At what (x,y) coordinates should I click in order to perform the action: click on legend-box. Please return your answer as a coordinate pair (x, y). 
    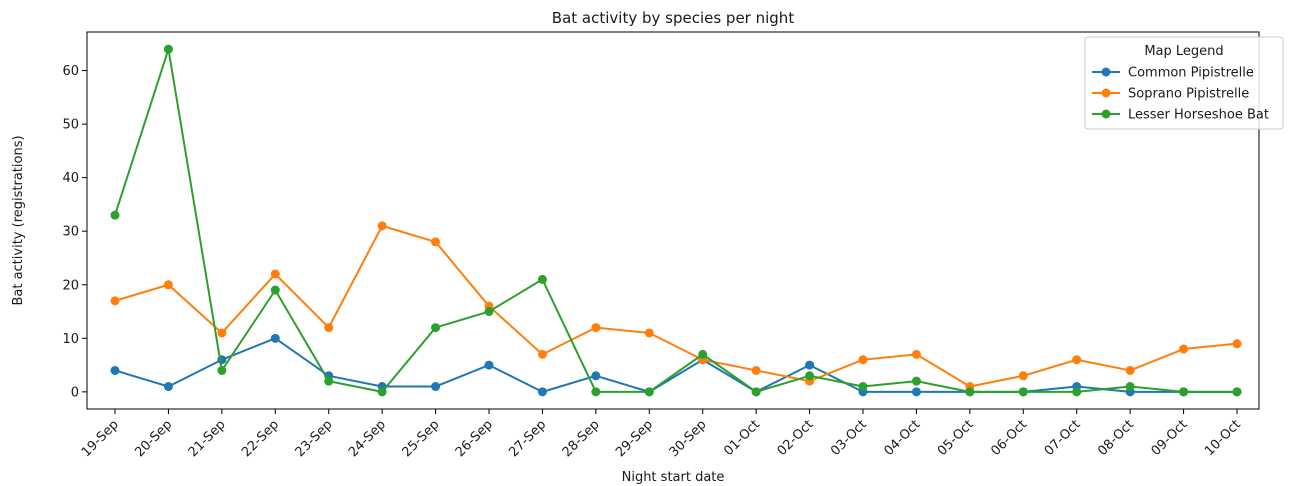
    Looking at the image, I should click on (1184, 83).